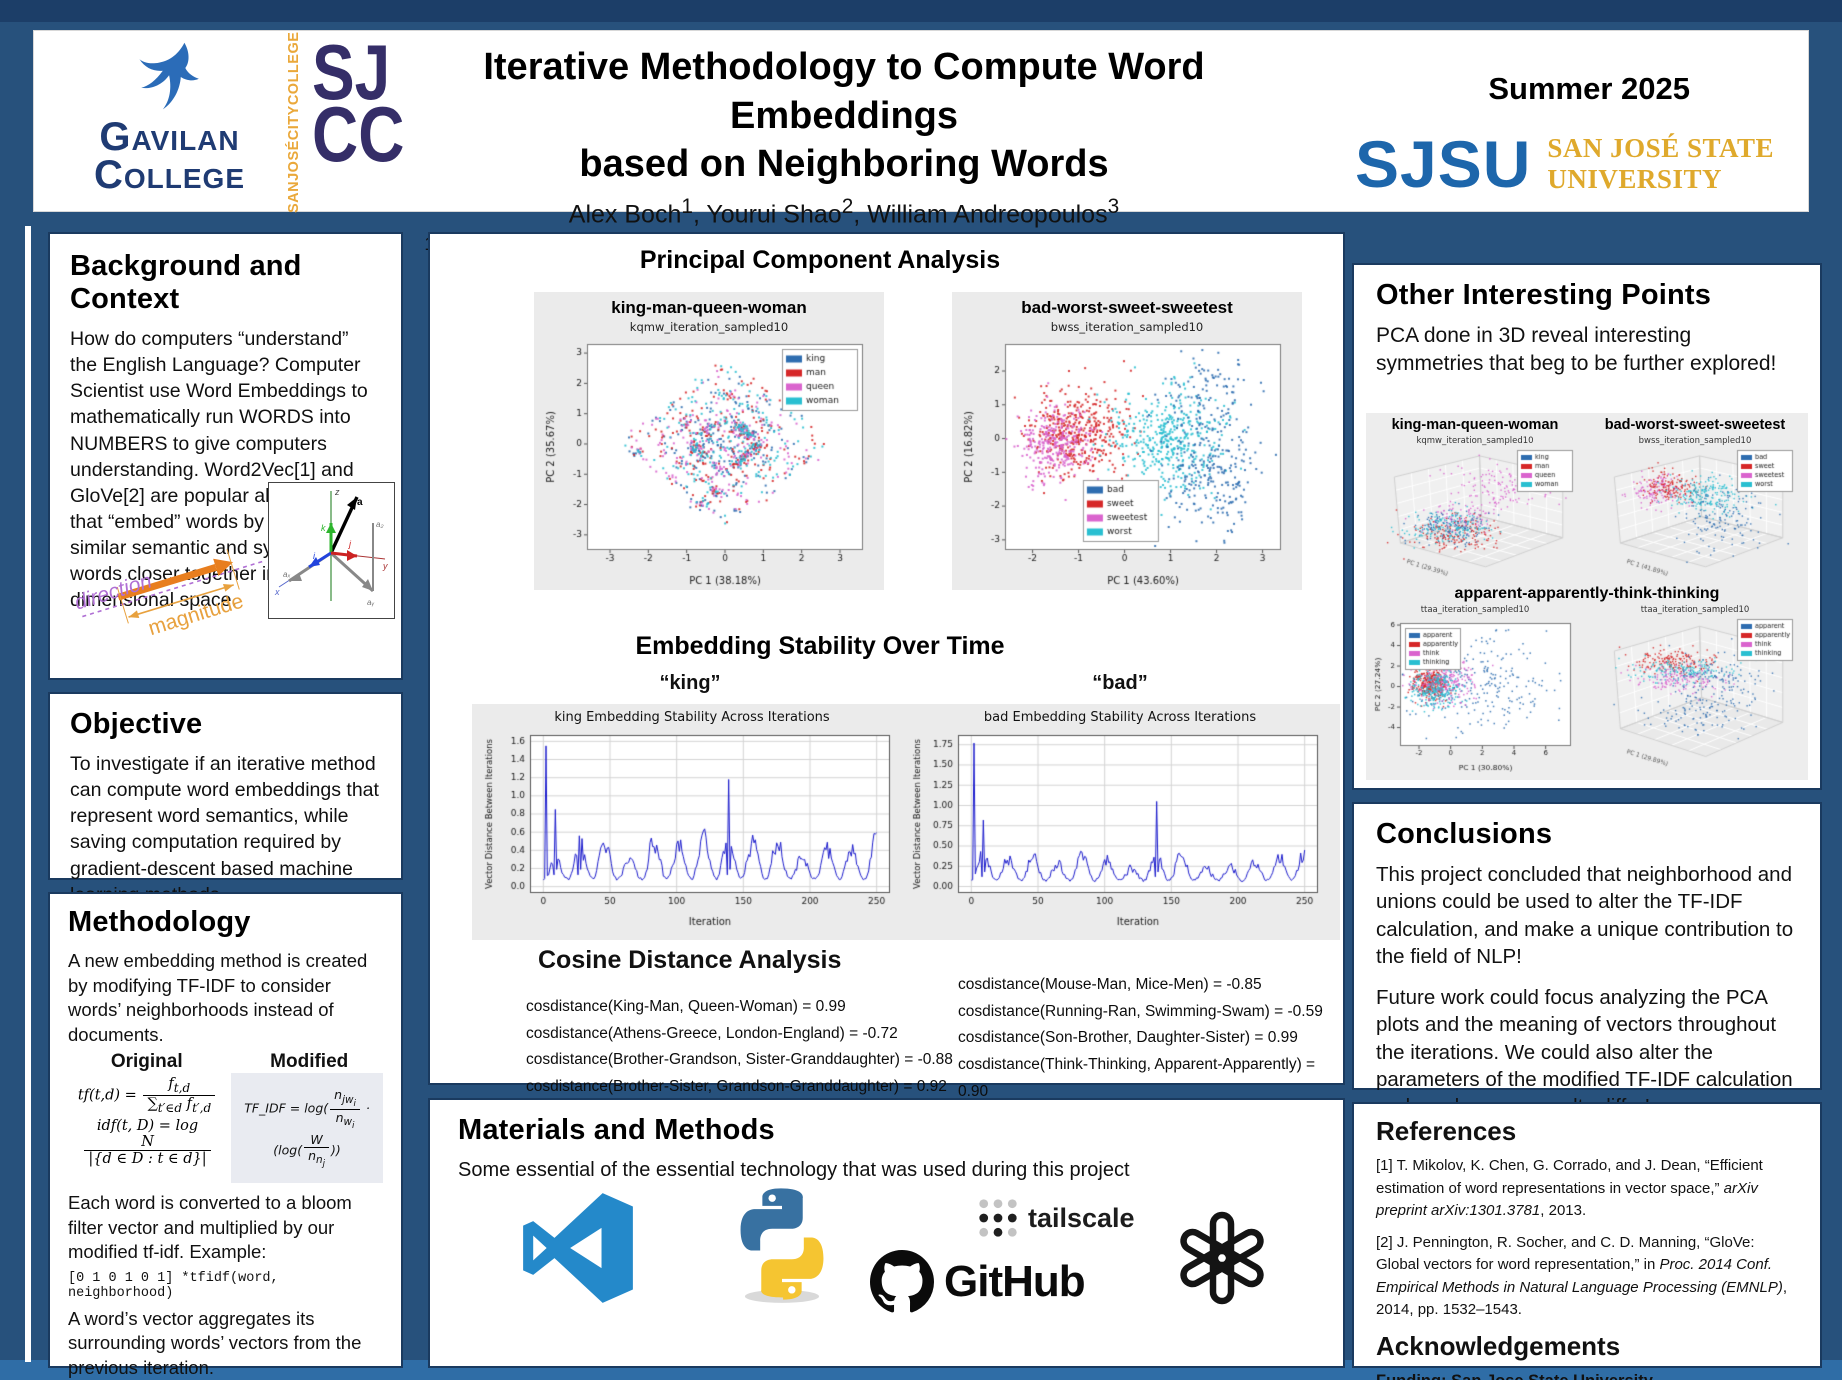  What do you see at coordinates (1475, 610) in the screenshot?
I see `ttaa-2d-subtitle: ttaa_iteration_sampled10` at bounding box center [1475, 610].